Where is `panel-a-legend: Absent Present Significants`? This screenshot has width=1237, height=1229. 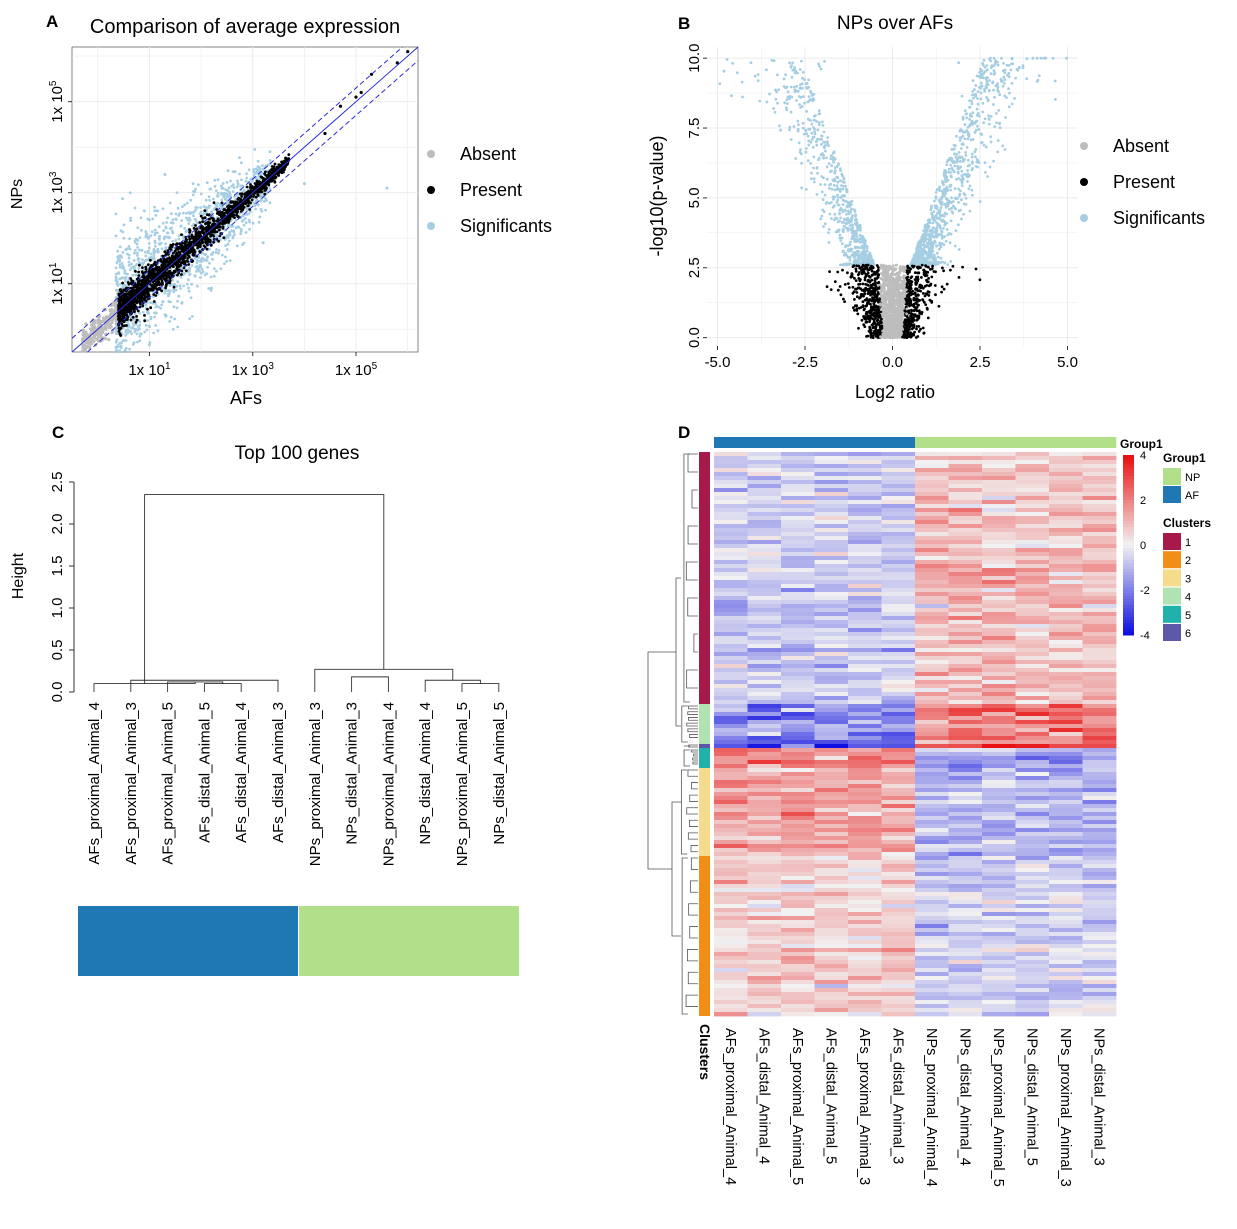 panel-a-legend: Absent Present Significants is located at coordinates (489, 190).